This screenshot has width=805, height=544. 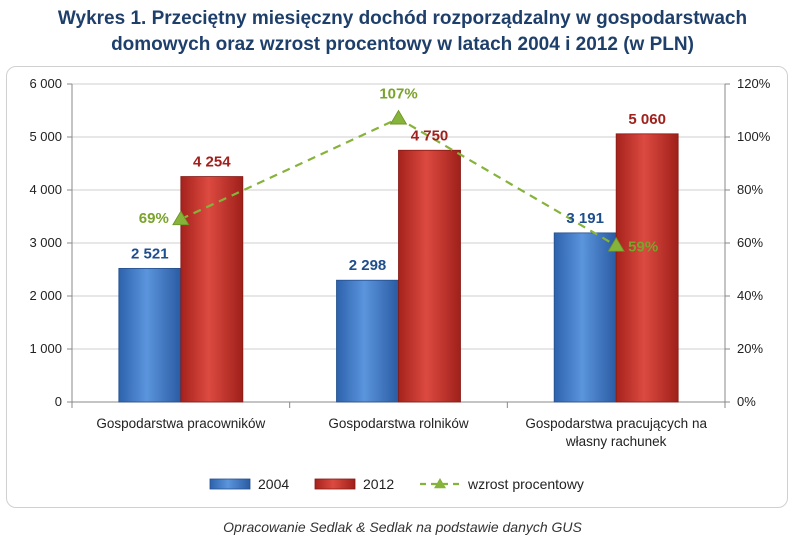 What do you see at coordinates (750, 189) in the screenshot?
I see `y2-tick-label: 80%` at bounding box center [750, 189].